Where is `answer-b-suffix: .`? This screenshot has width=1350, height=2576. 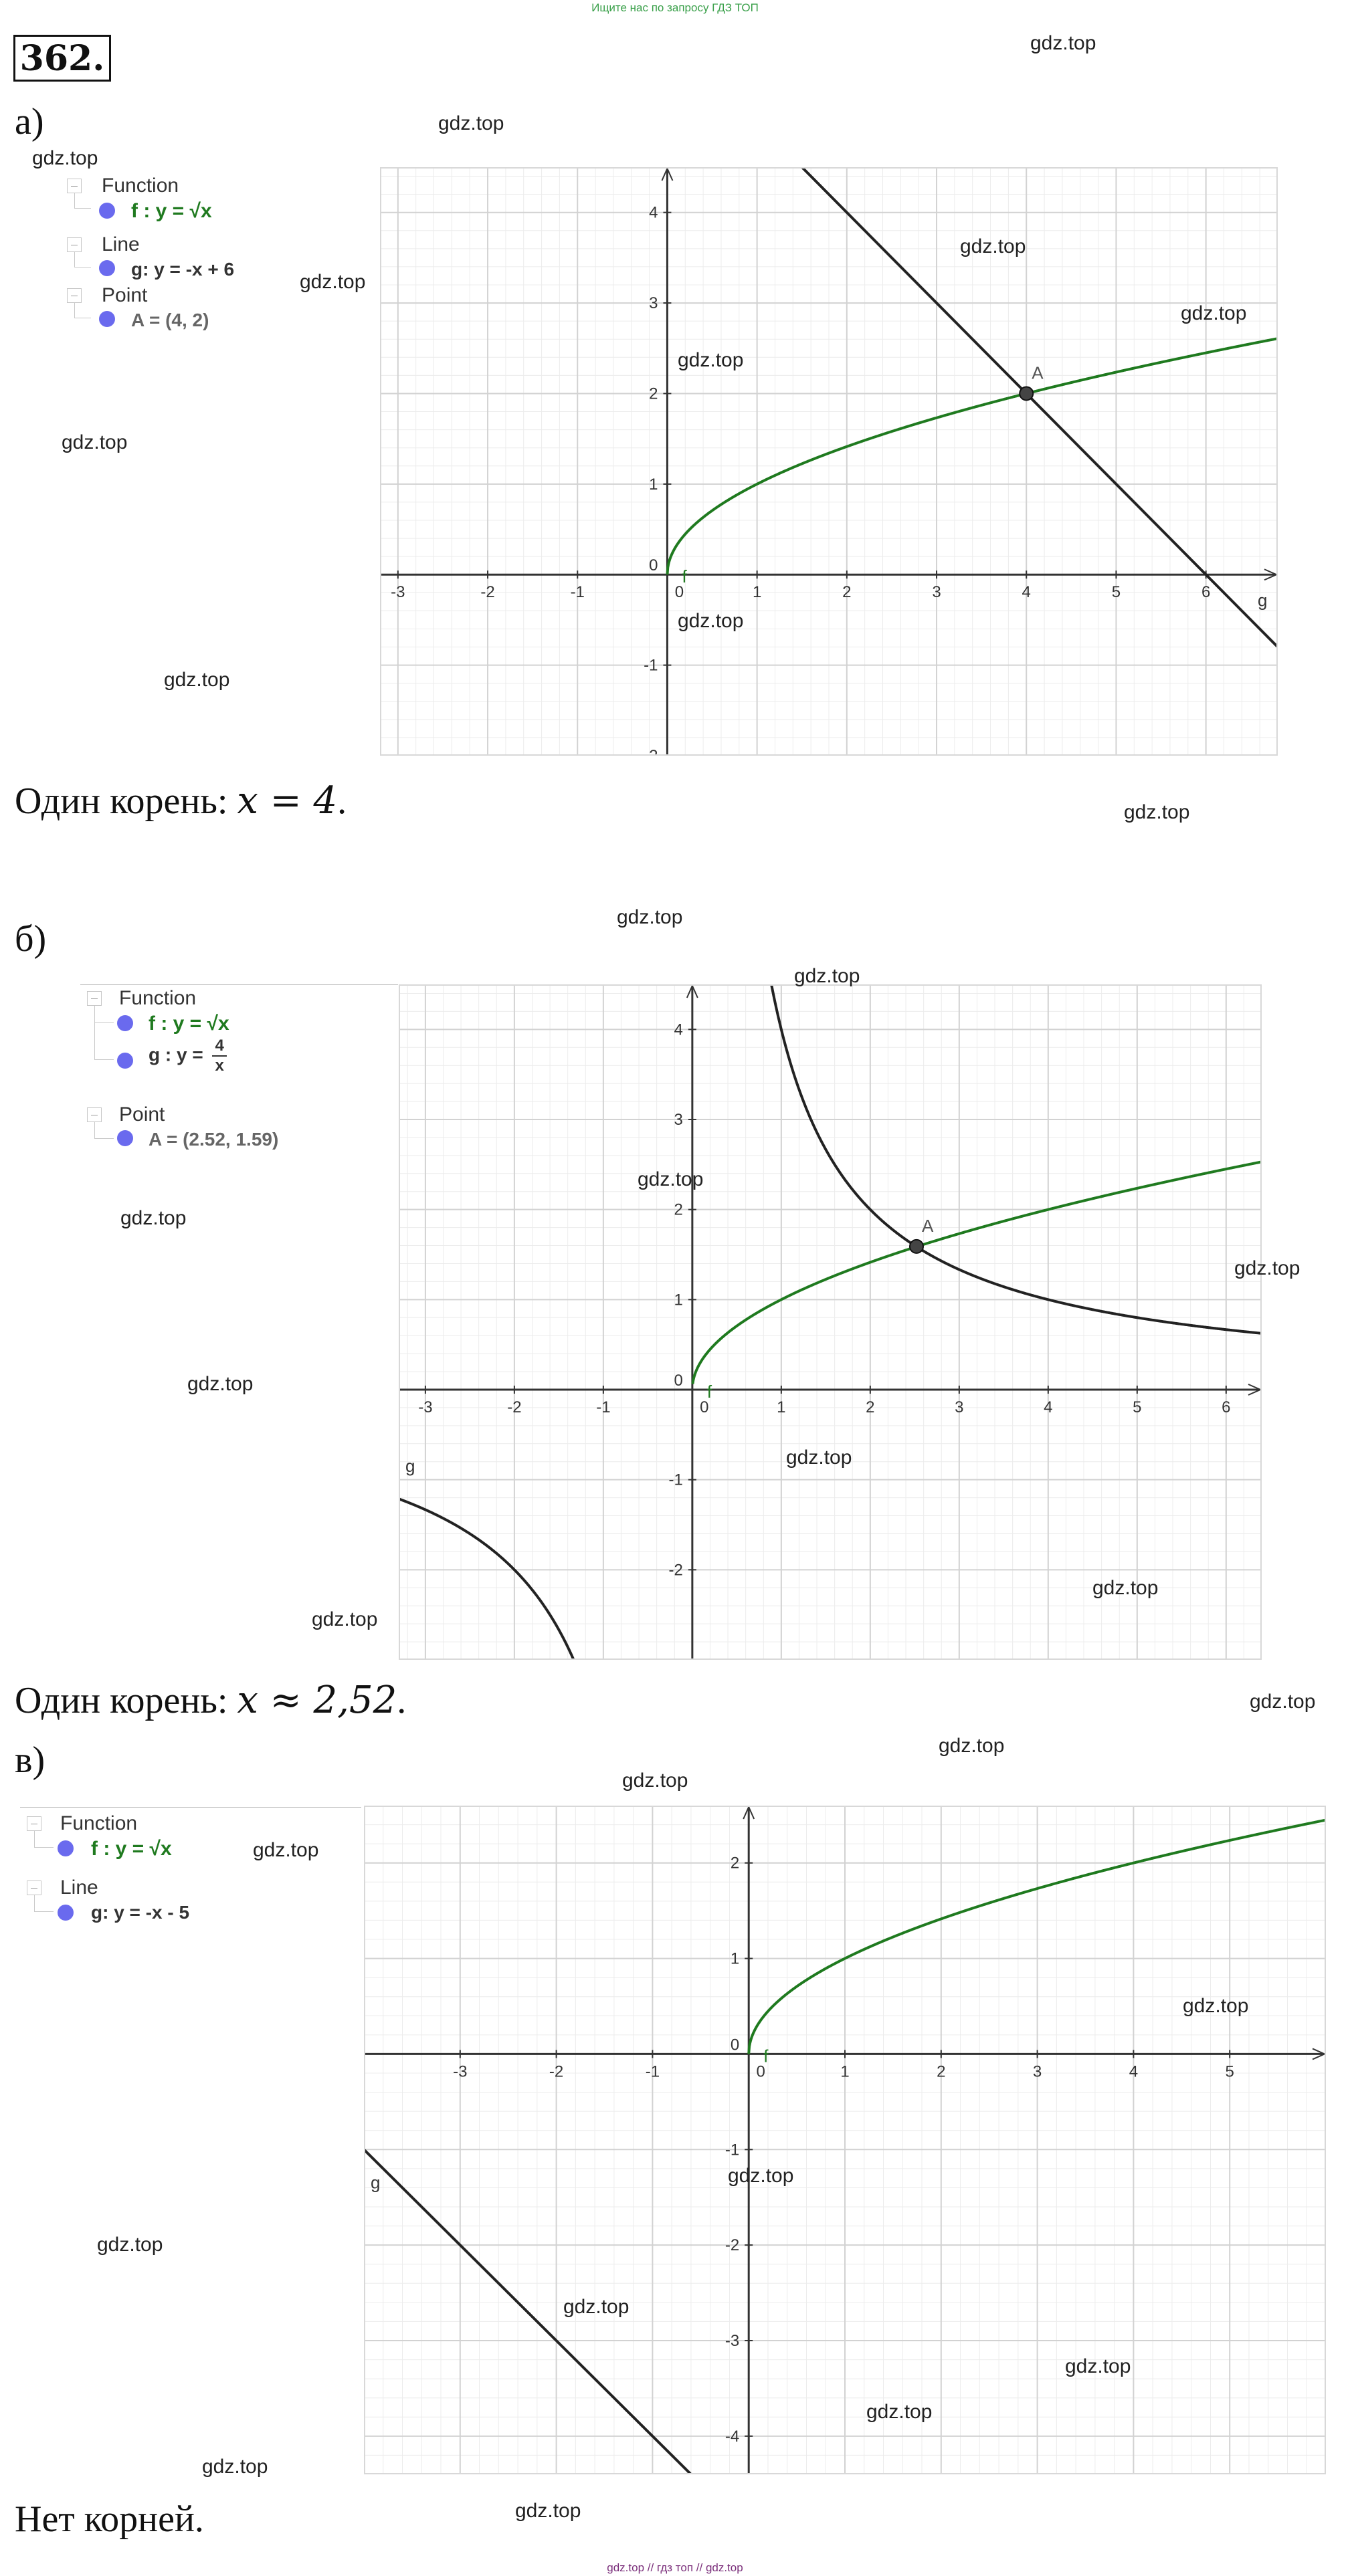
answer-b-suffix: . is located at coordinates (402, 1700).